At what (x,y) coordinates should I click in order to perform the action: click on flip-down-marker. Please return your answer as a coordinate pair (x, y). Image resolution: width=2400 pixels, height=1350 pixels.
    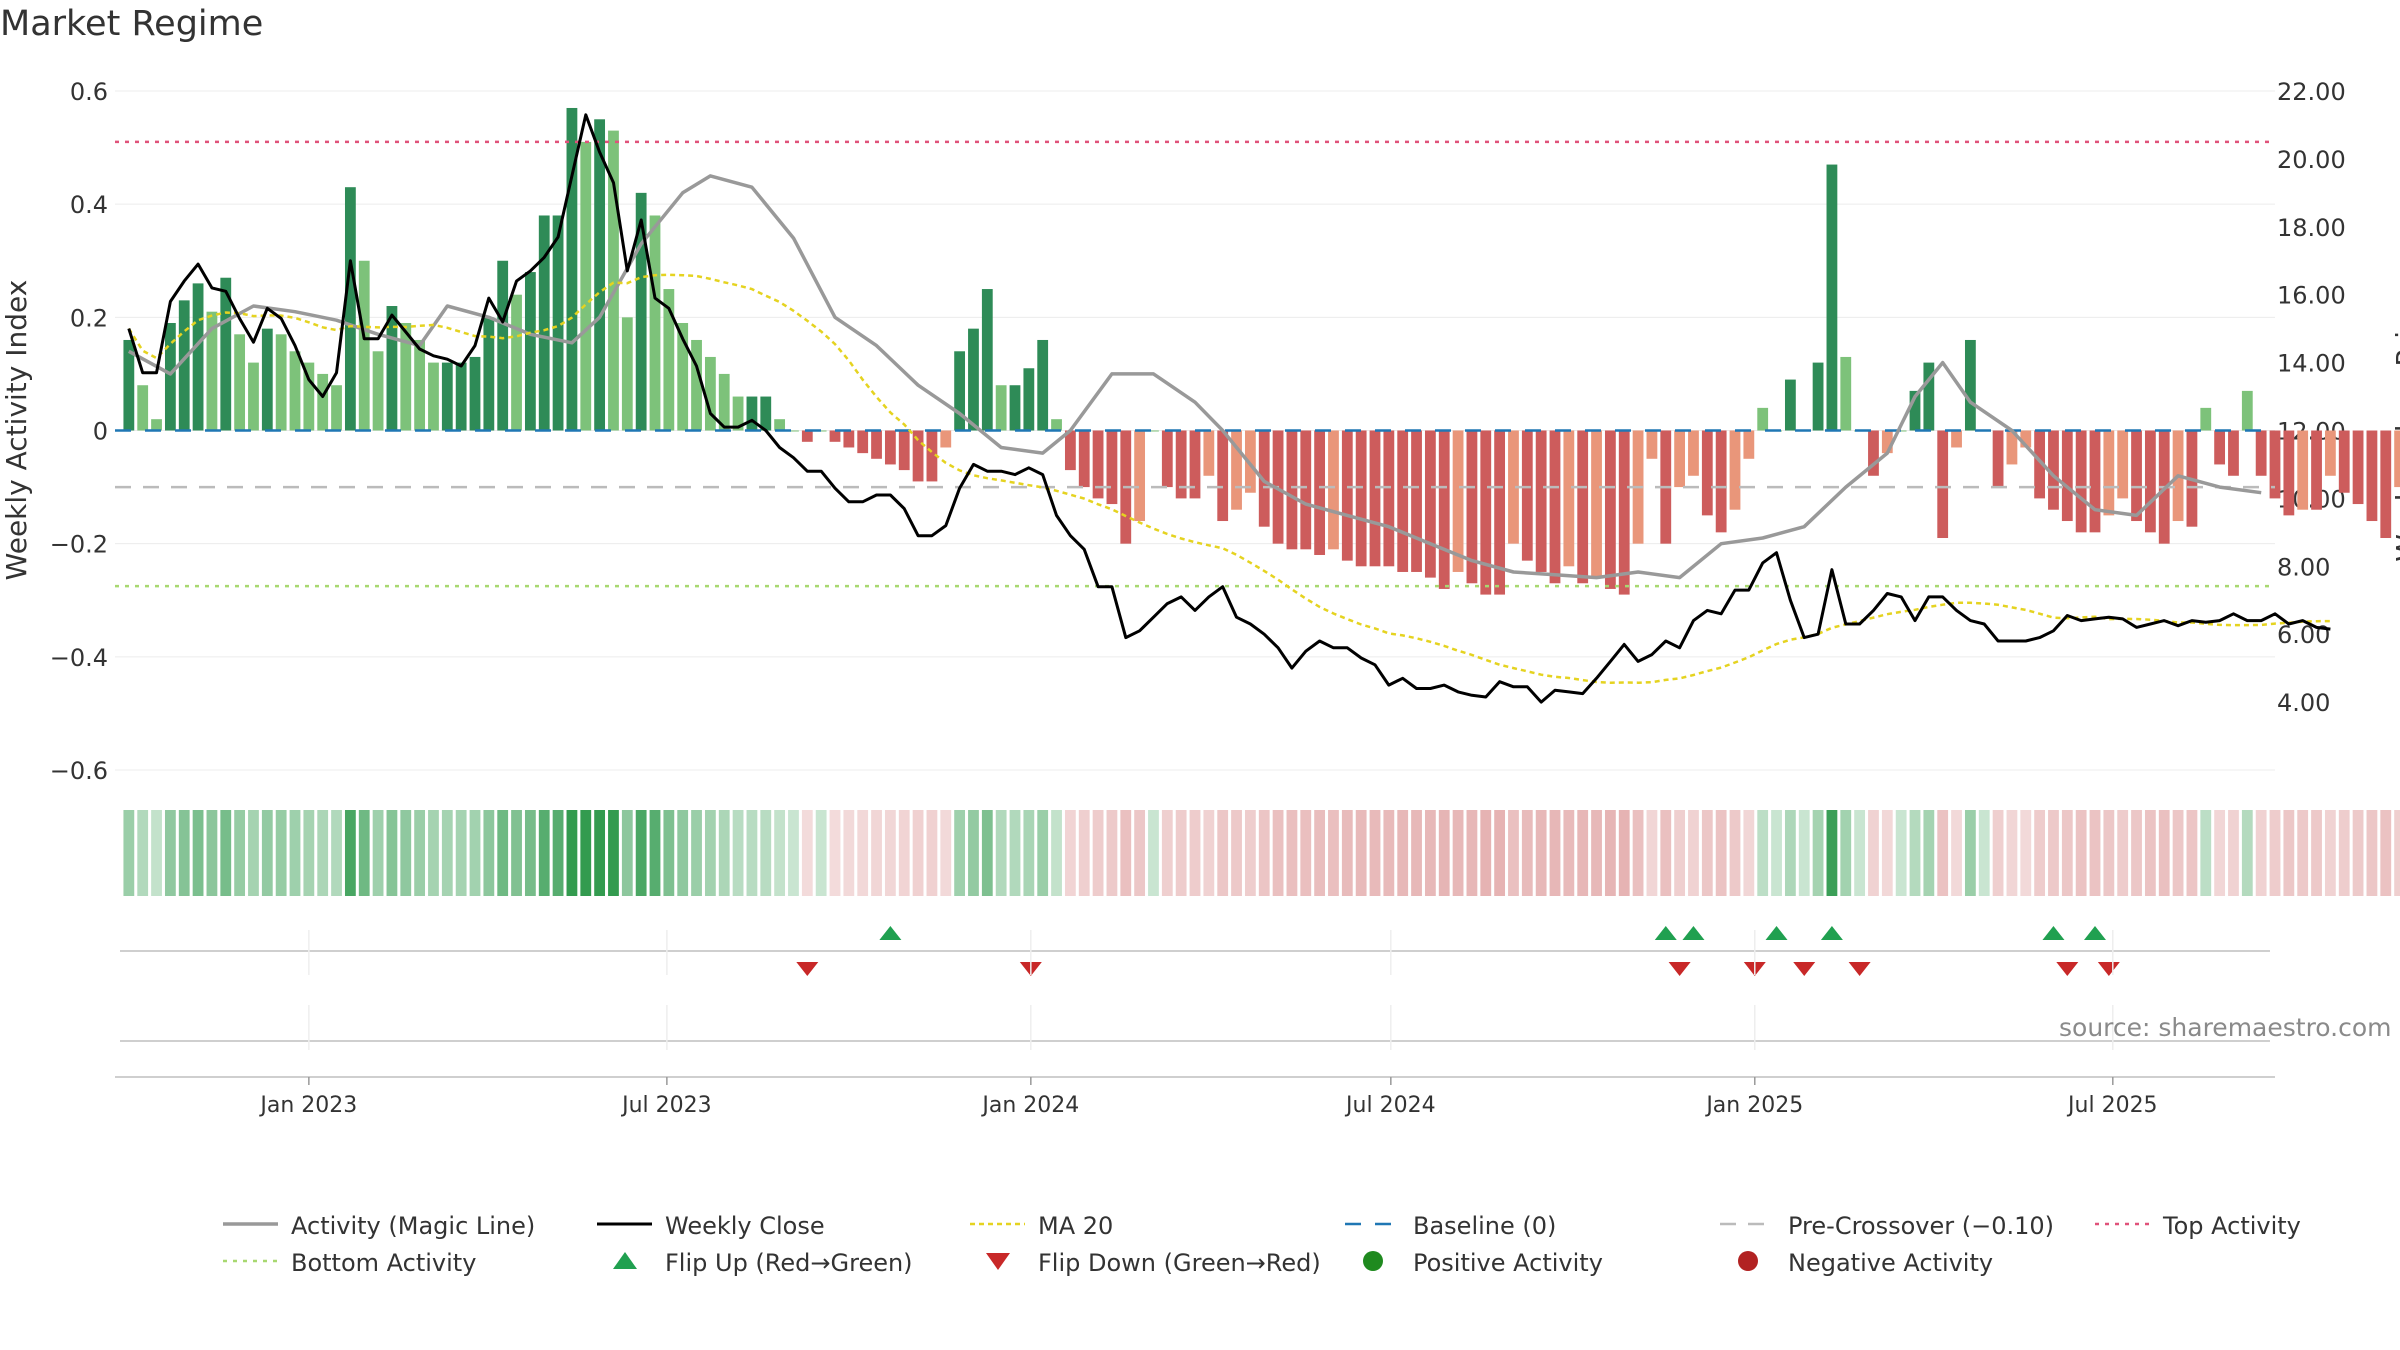
    Looking at the image, I should click on (1679, 969).